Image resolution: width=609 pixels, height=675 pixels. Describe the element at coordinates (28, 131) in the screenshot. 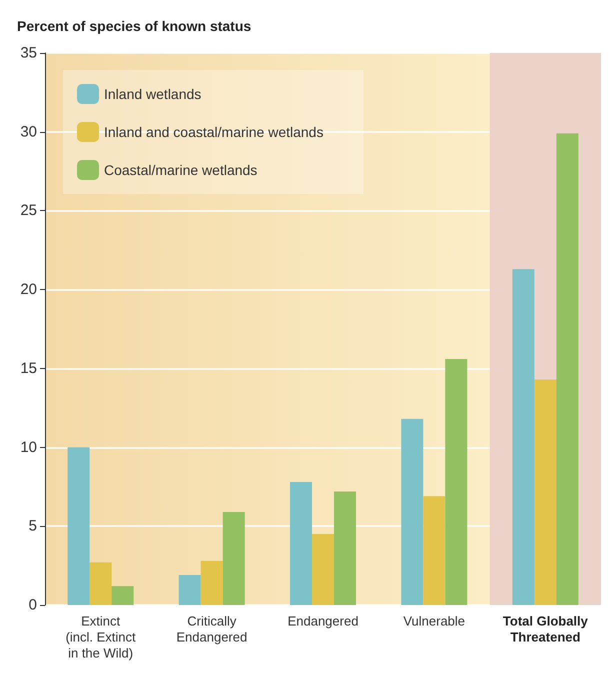

I see `y-tick-label: 30` at that location.